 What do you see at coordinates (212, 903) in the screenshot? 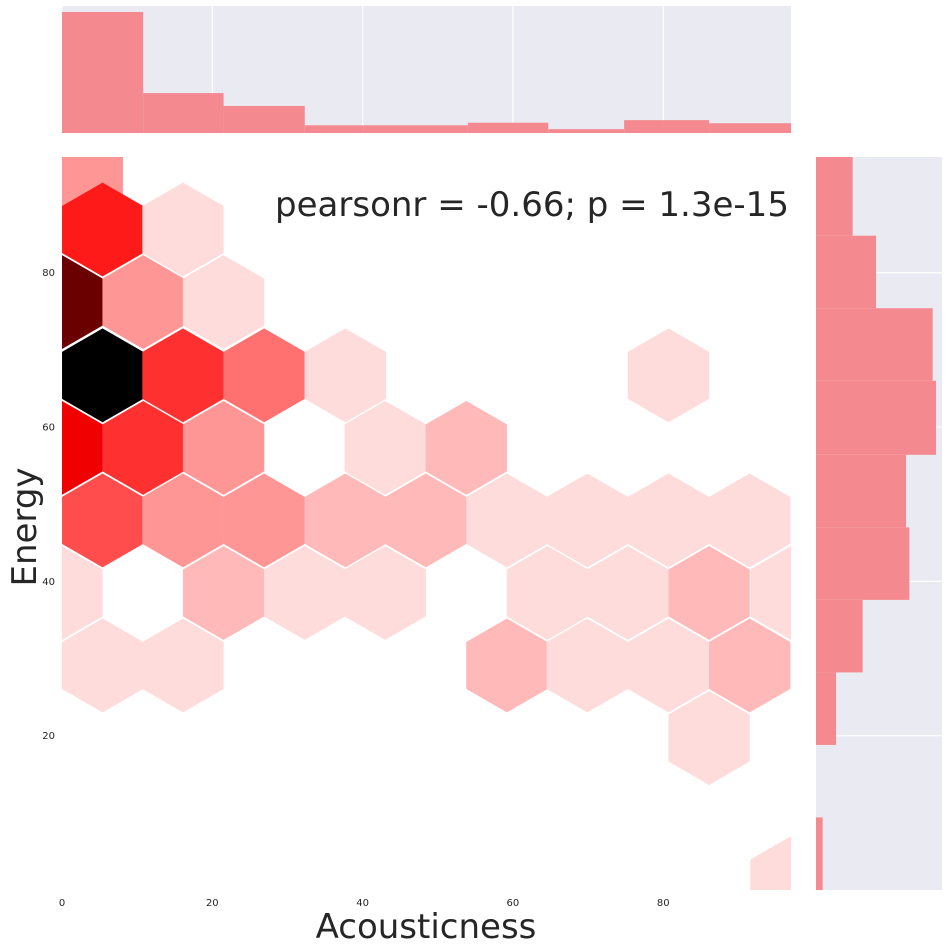
I see `x-tick-label: 20` at bounding box center [212, 903].